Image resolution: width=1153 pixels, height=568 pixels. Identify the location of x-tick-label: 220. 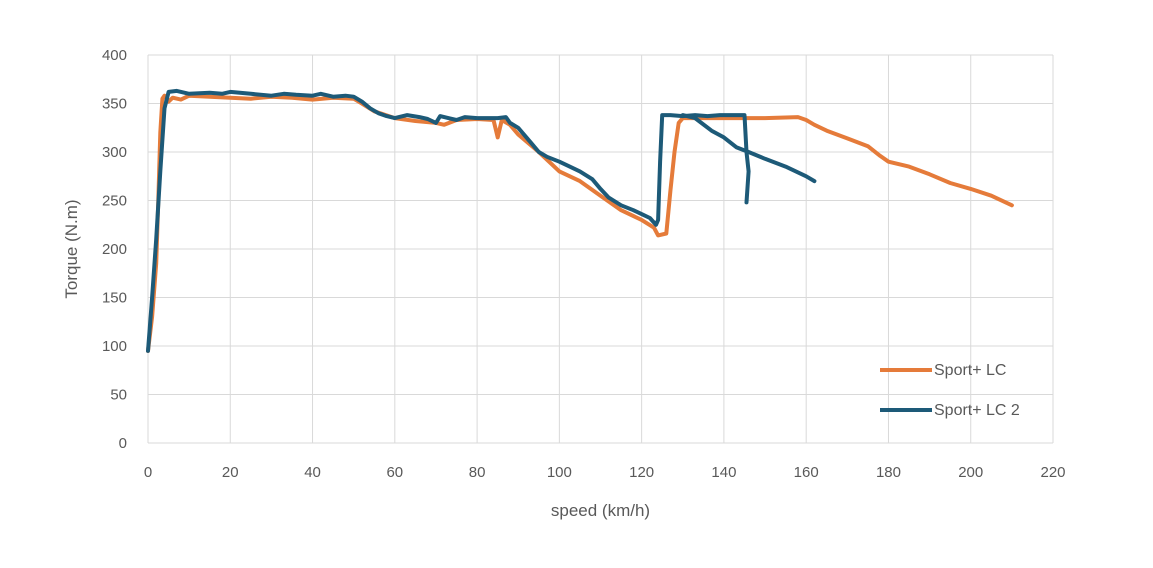
(1052, 472).